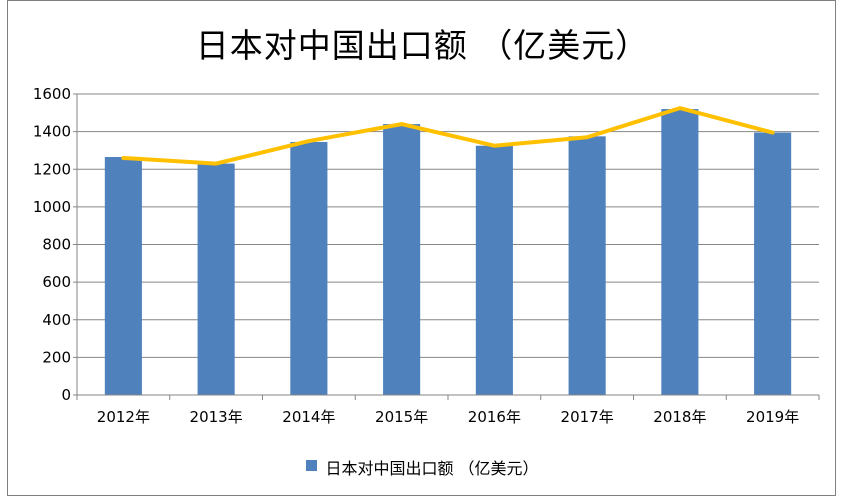 Image resolution: width=846 pixels, height=502 pixels. Describe the element at coordinates (56, 357) in the screenshot. I see `y-tick-label: 200` at that location.